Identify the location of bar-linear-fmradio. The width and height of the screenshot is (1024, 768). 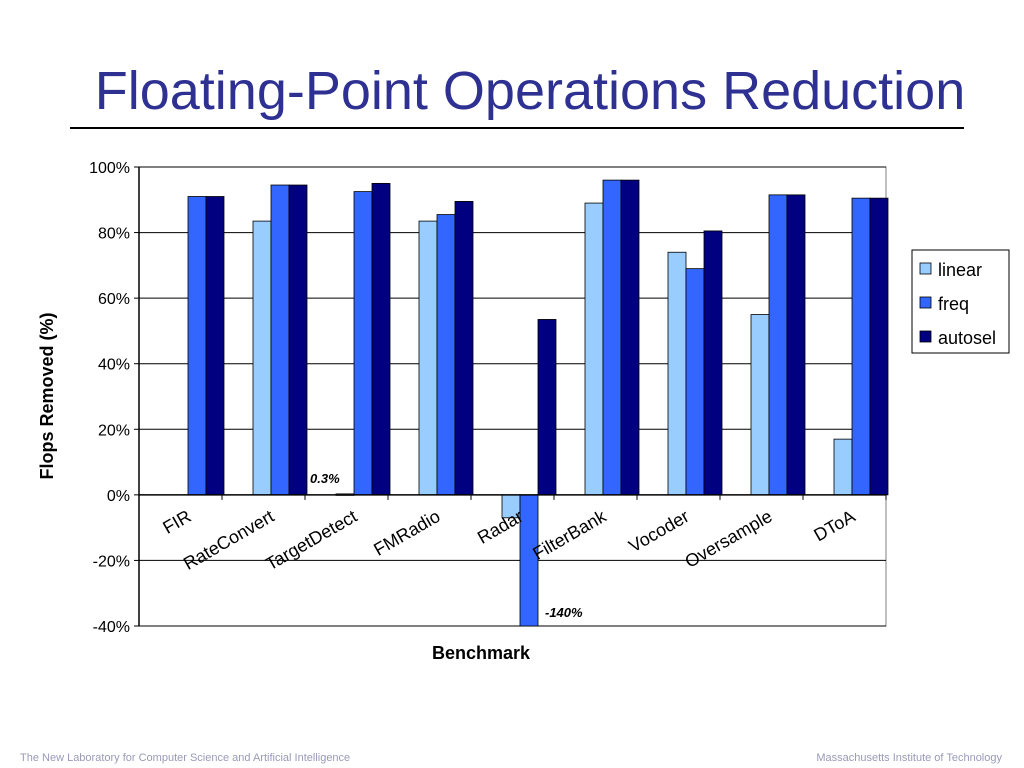
(428, 358).